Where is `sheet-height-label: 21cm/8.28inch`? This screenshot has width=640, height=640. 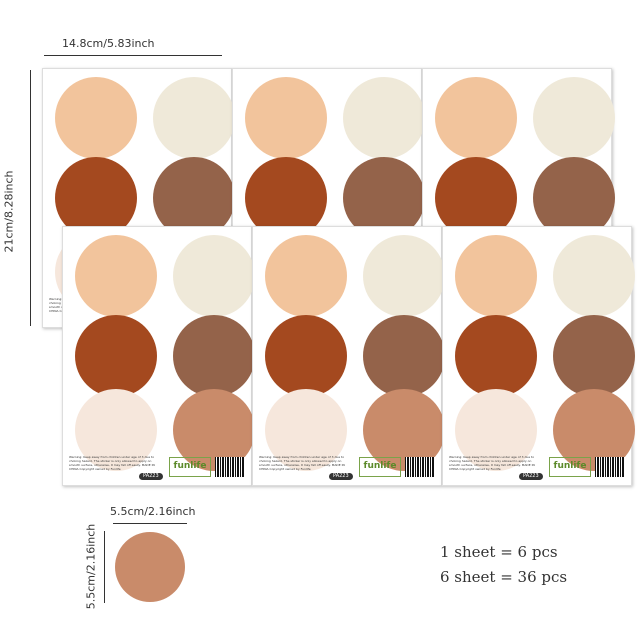
sheet-height-label: 21cm/8.28inch is located at coordinates (9, 211).